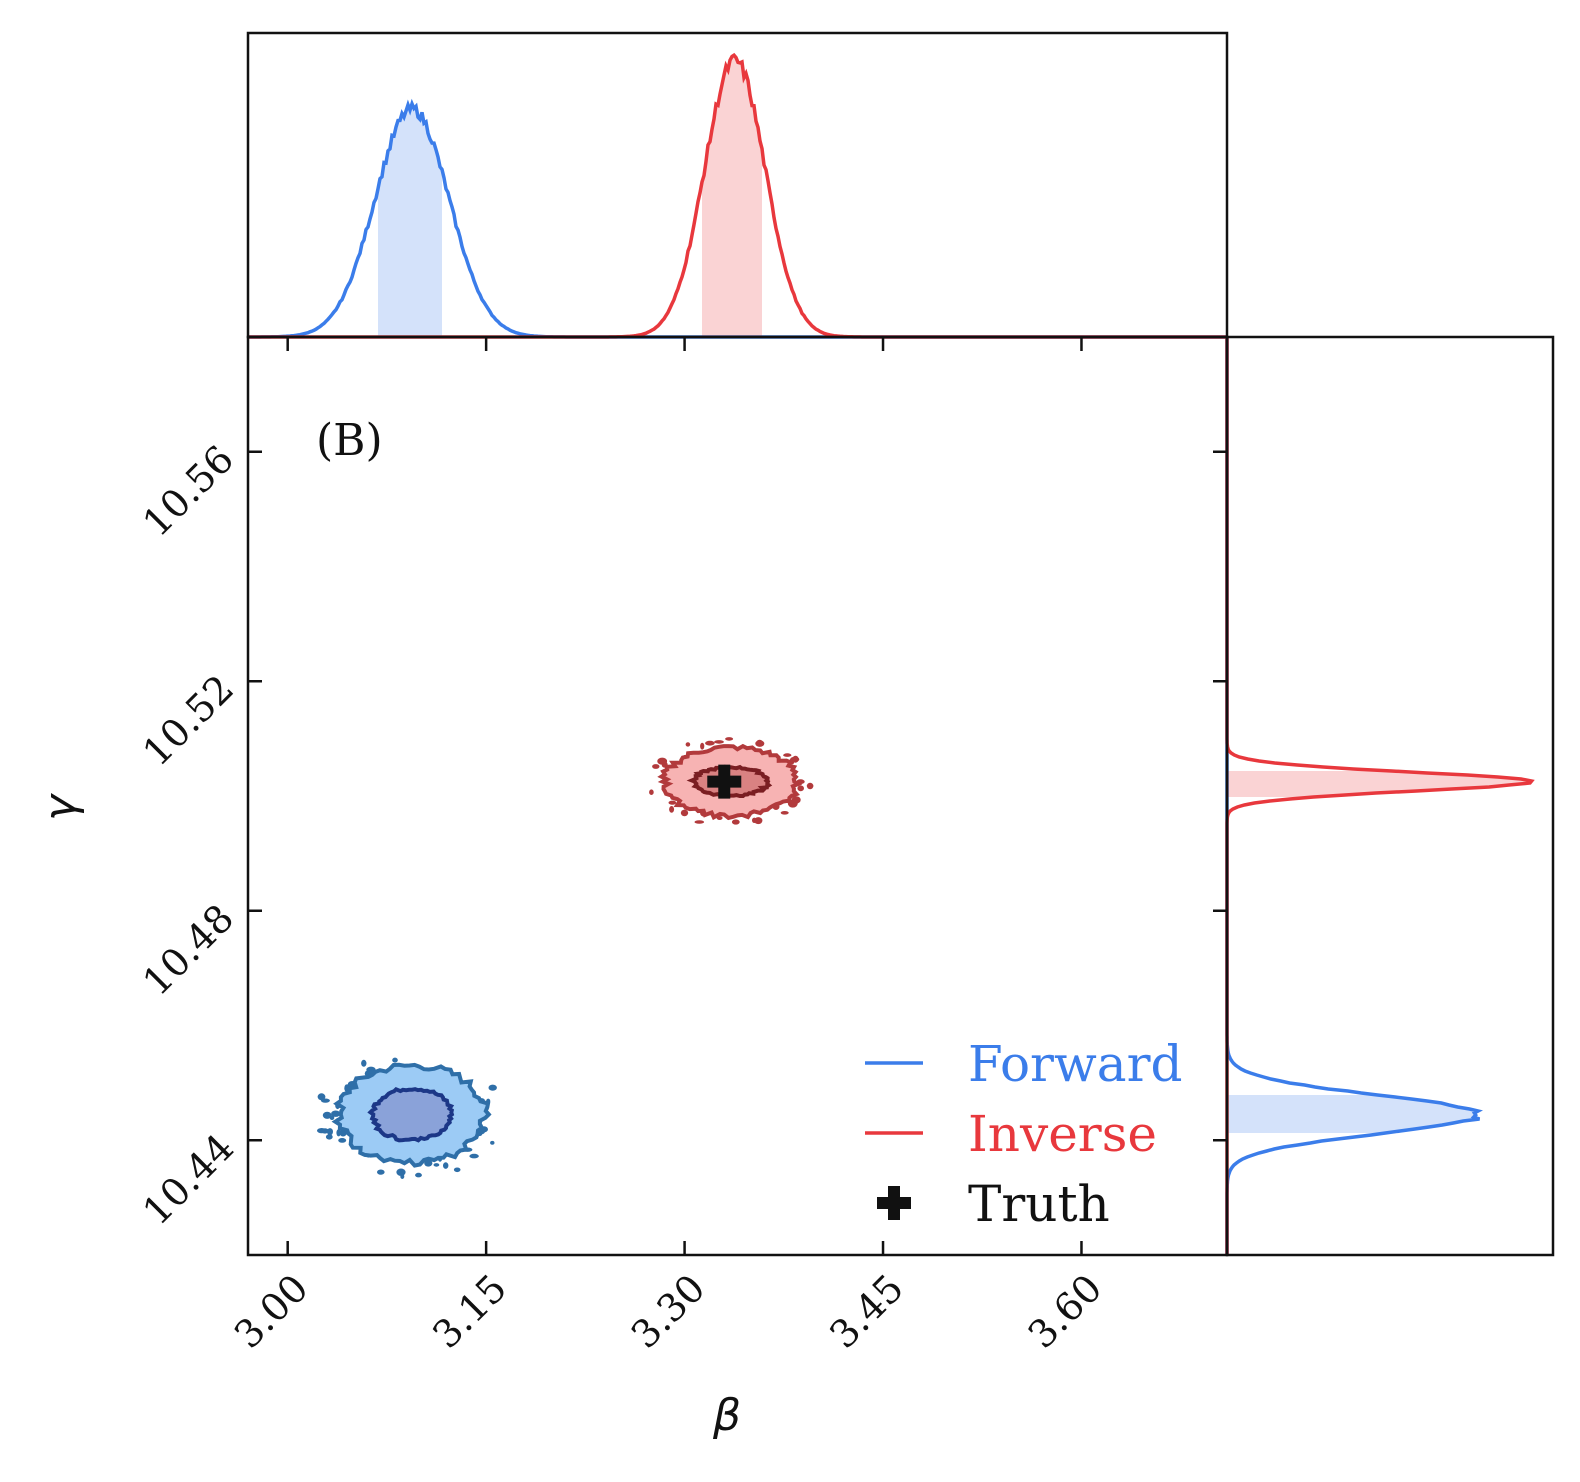  What do you see at coordinates (1062, 1134) in the screenshot?
I see `legend-label-inverse: Inverse` at bounding box center [1062, 1134].